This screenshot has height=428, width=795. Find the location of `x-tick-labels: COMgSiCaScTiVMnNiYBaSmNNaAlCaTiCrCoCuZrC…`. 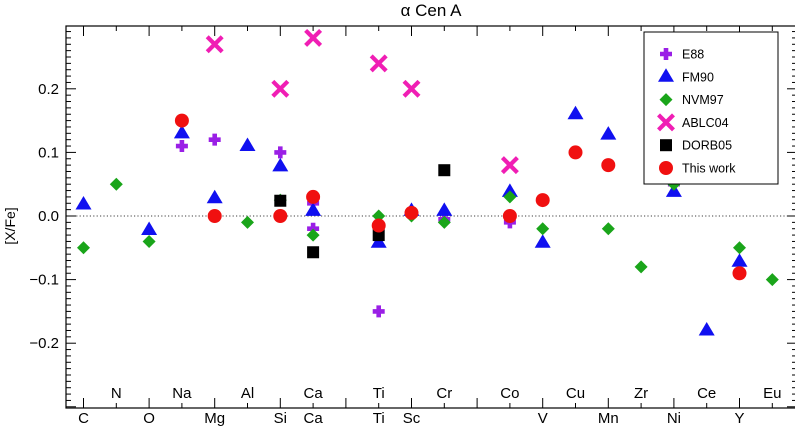

x-tick-labels: COMgSiCaScTiVMnNiYBaSmNNaAlCaTiCrCoCuZrC… is located at coordinates (429, 406).